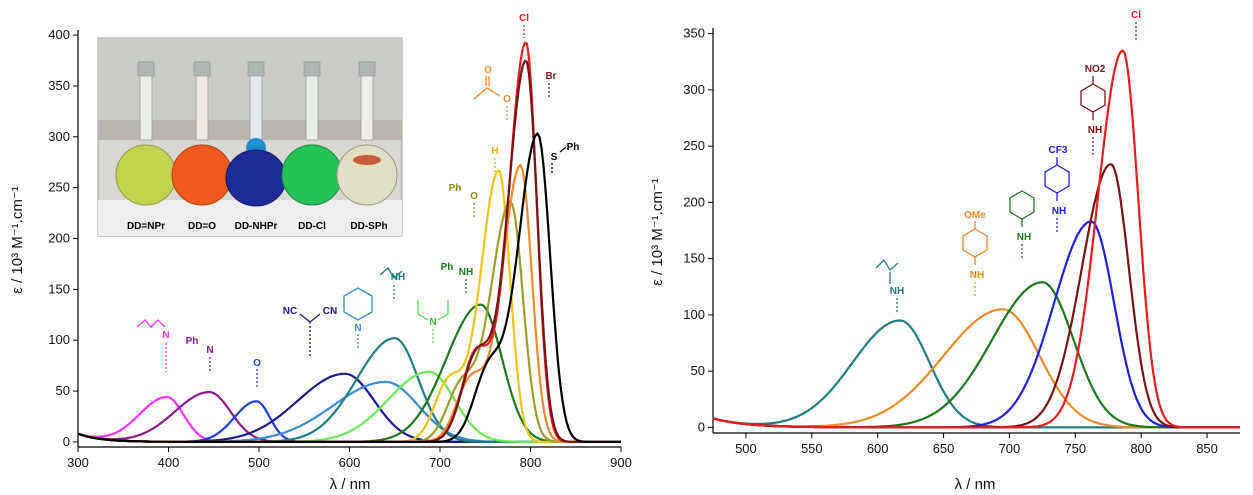 The image size is (1253, 495). I want to click on flask-dd-sph, so click(367, 133).